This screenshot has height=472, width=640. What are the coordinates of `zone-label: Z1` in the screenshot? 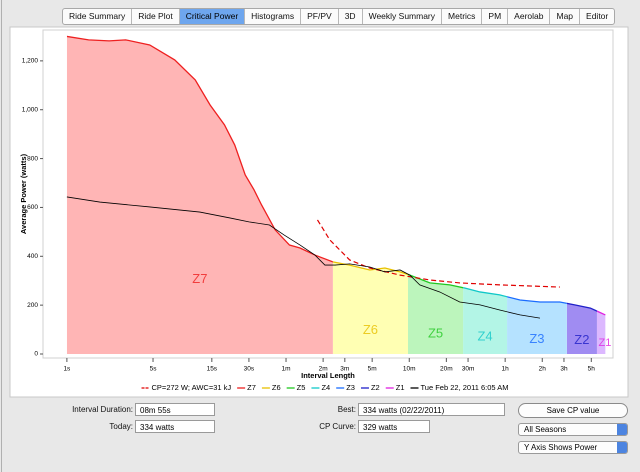 It's located at (605, 343).